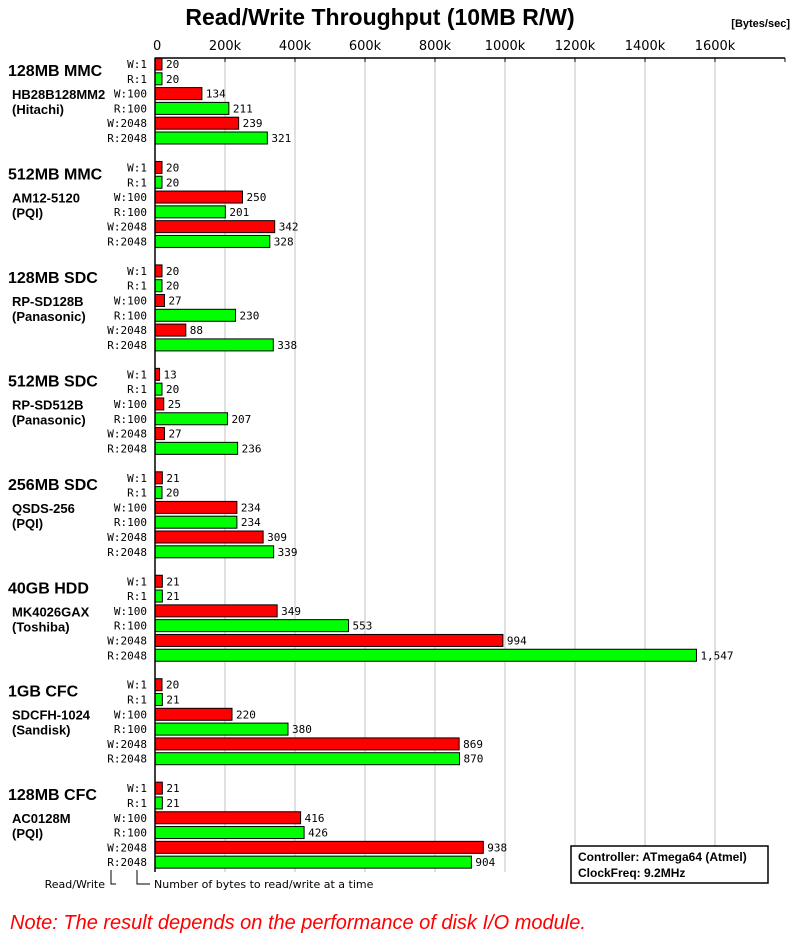 The image size is (800, 950). Describe the element at coordinates (53, 278) in the screenshot. I see `device-name: 128MB SDC` at that location.